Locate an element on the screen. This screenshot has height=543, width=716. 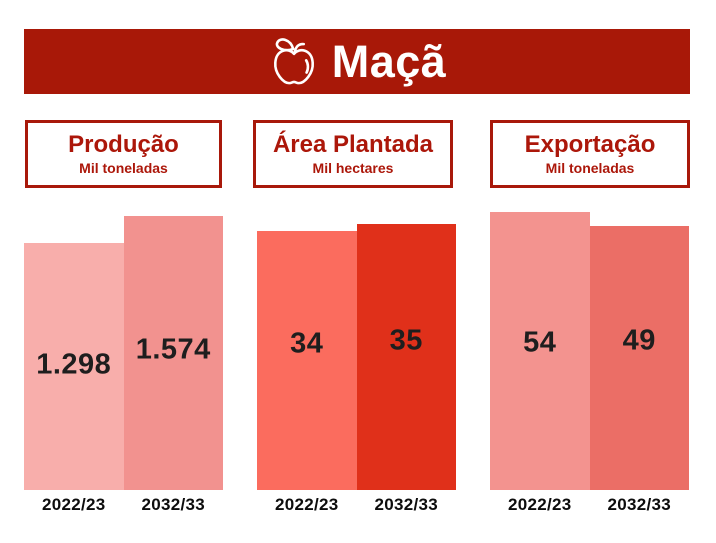
bar-value-label: 54 is located at coordinates (540, 342).